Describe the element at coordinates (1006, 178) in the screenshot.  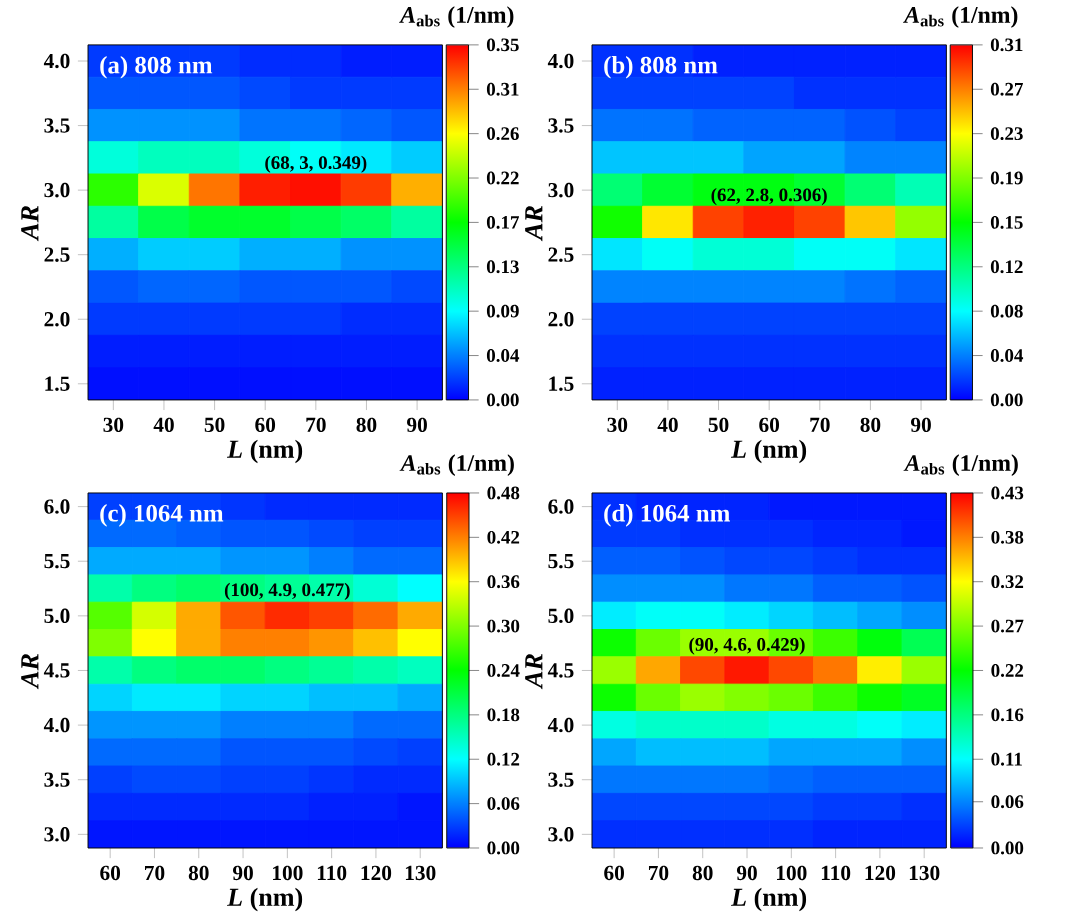
I see `color-bar-label: 0.19` at that location.